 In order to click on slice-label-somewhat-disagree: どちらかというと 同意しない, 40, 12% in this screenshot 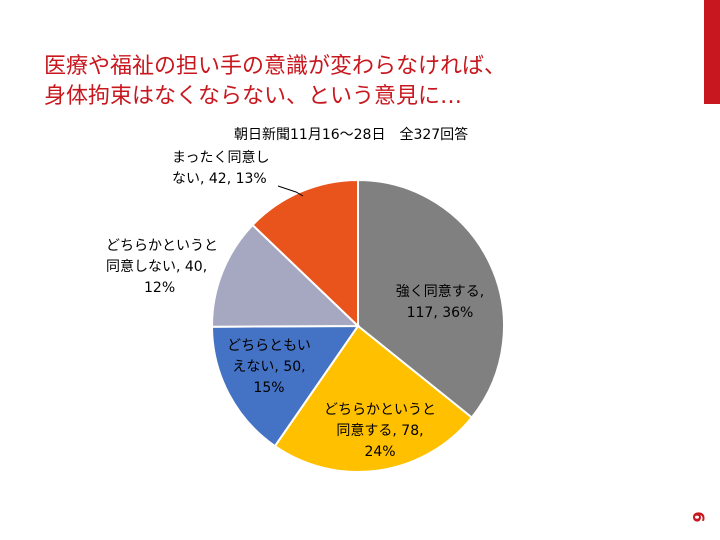, I will do `click(162, 267)`.